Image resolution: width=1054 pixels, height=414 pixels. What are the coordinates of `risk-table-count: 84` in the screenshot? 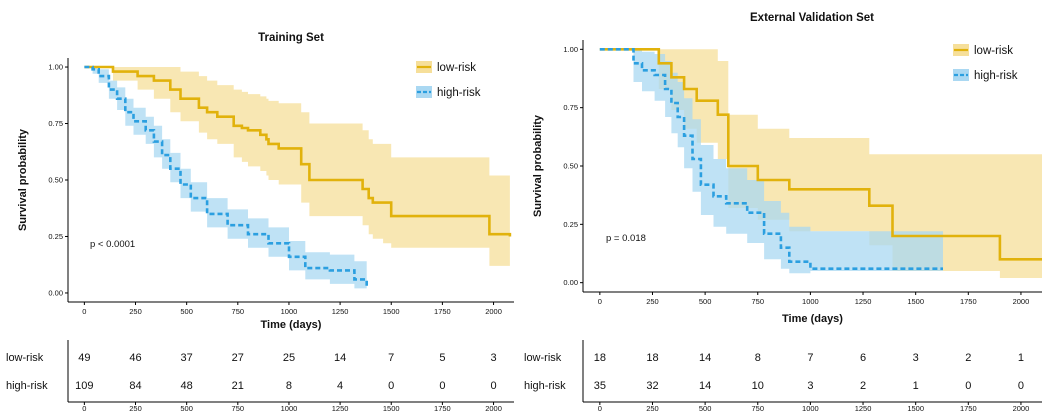 It's located at (135, 386).